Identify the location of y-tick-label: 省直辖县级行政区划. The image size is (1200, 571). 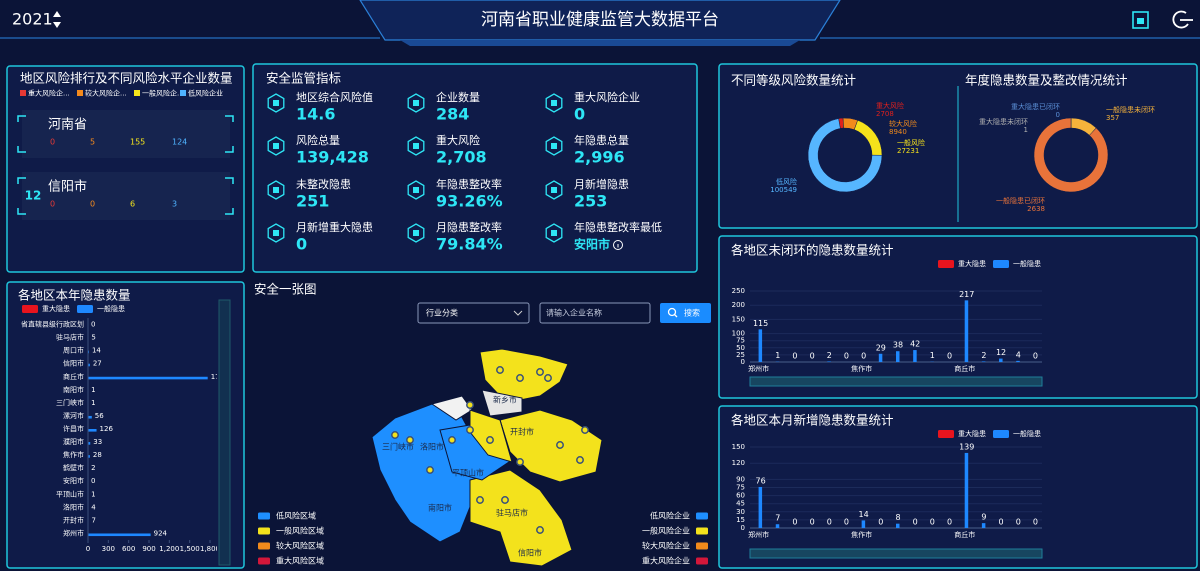
(52, 324).